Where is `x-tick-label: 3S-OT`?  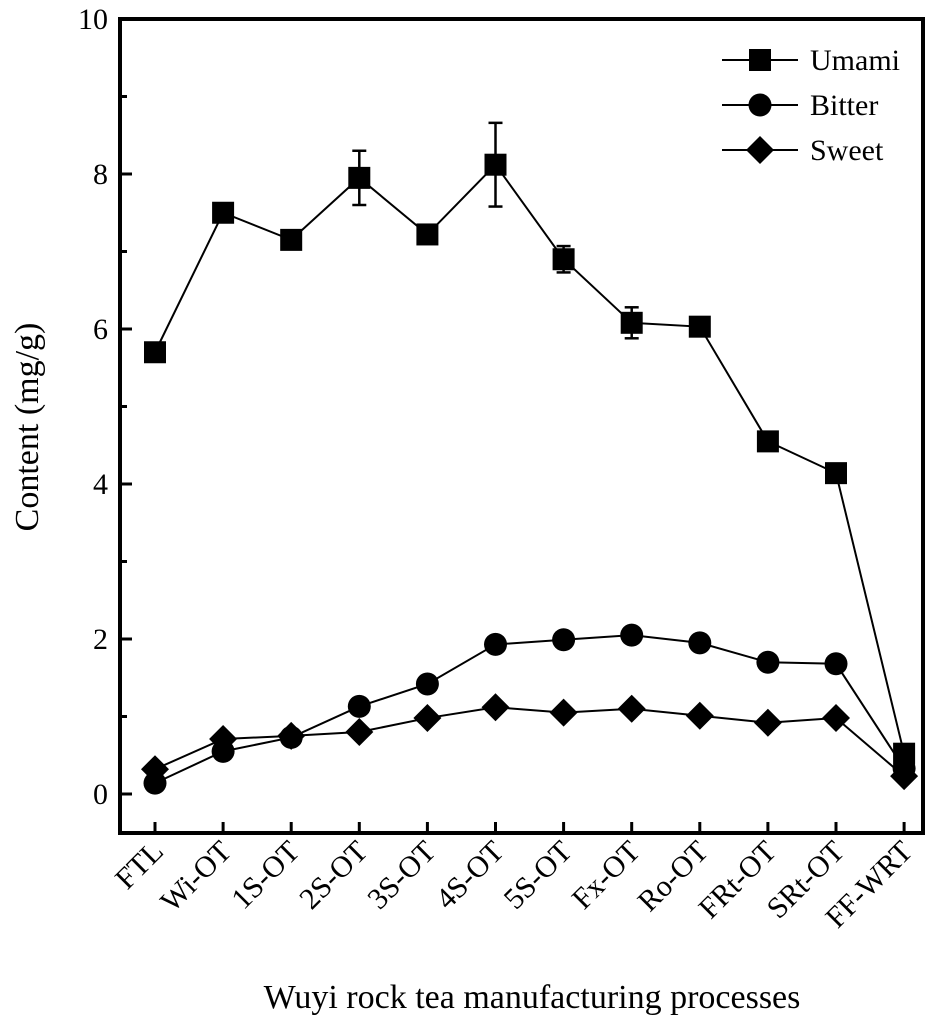 x-tick-label: 3S-OT is located at coordinates (401, 875).